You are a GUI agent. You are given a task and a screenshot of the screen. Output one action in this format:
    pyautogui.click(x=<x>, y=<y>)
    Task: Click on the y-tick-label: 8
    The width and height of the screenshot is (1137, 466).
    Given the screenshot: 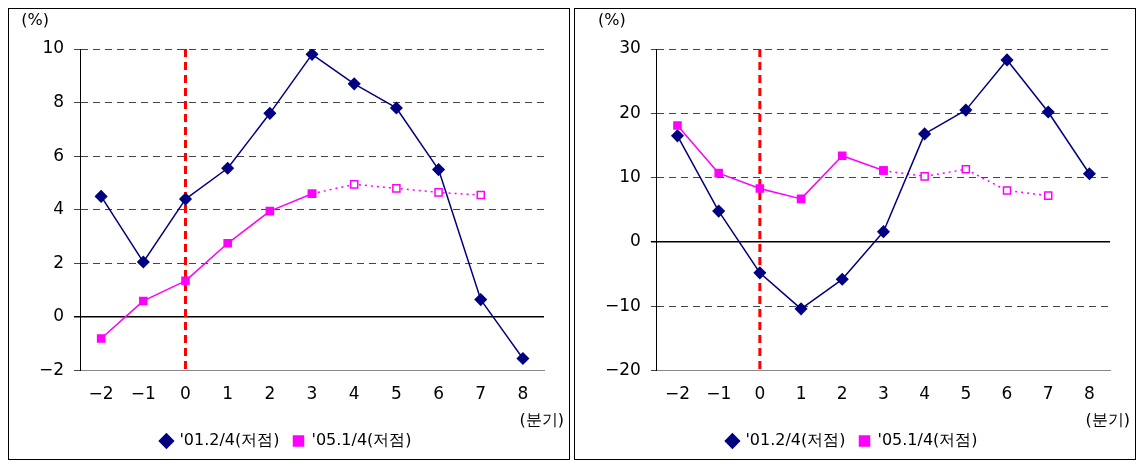 What is the action you would take?
    pyautogui.click(x=59, y=101)
    